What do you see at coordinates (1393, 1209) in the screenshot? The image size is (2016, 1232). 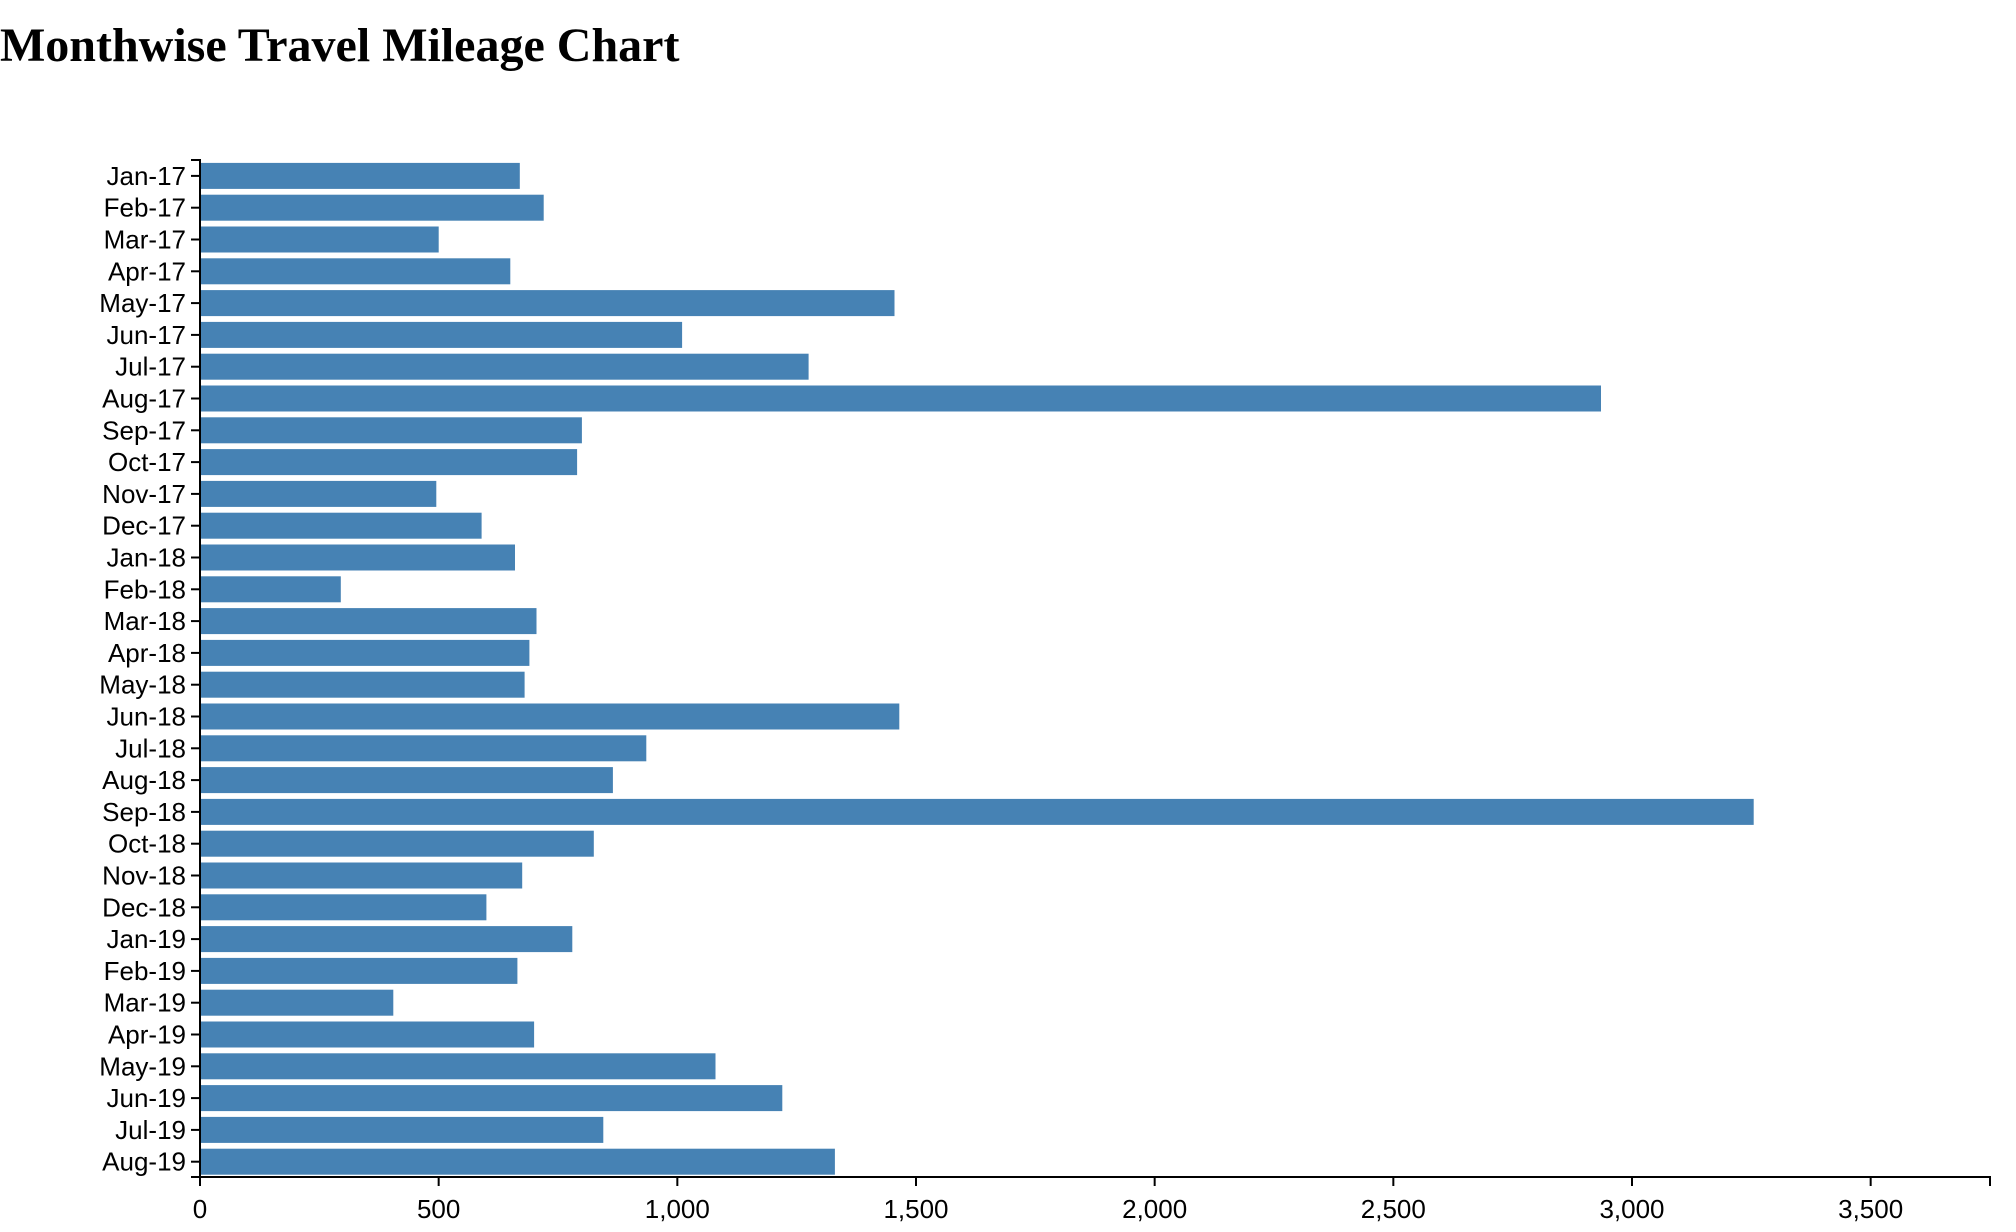 I see `x-tick-label: 2,500` at bounding box center [1393, 1209].